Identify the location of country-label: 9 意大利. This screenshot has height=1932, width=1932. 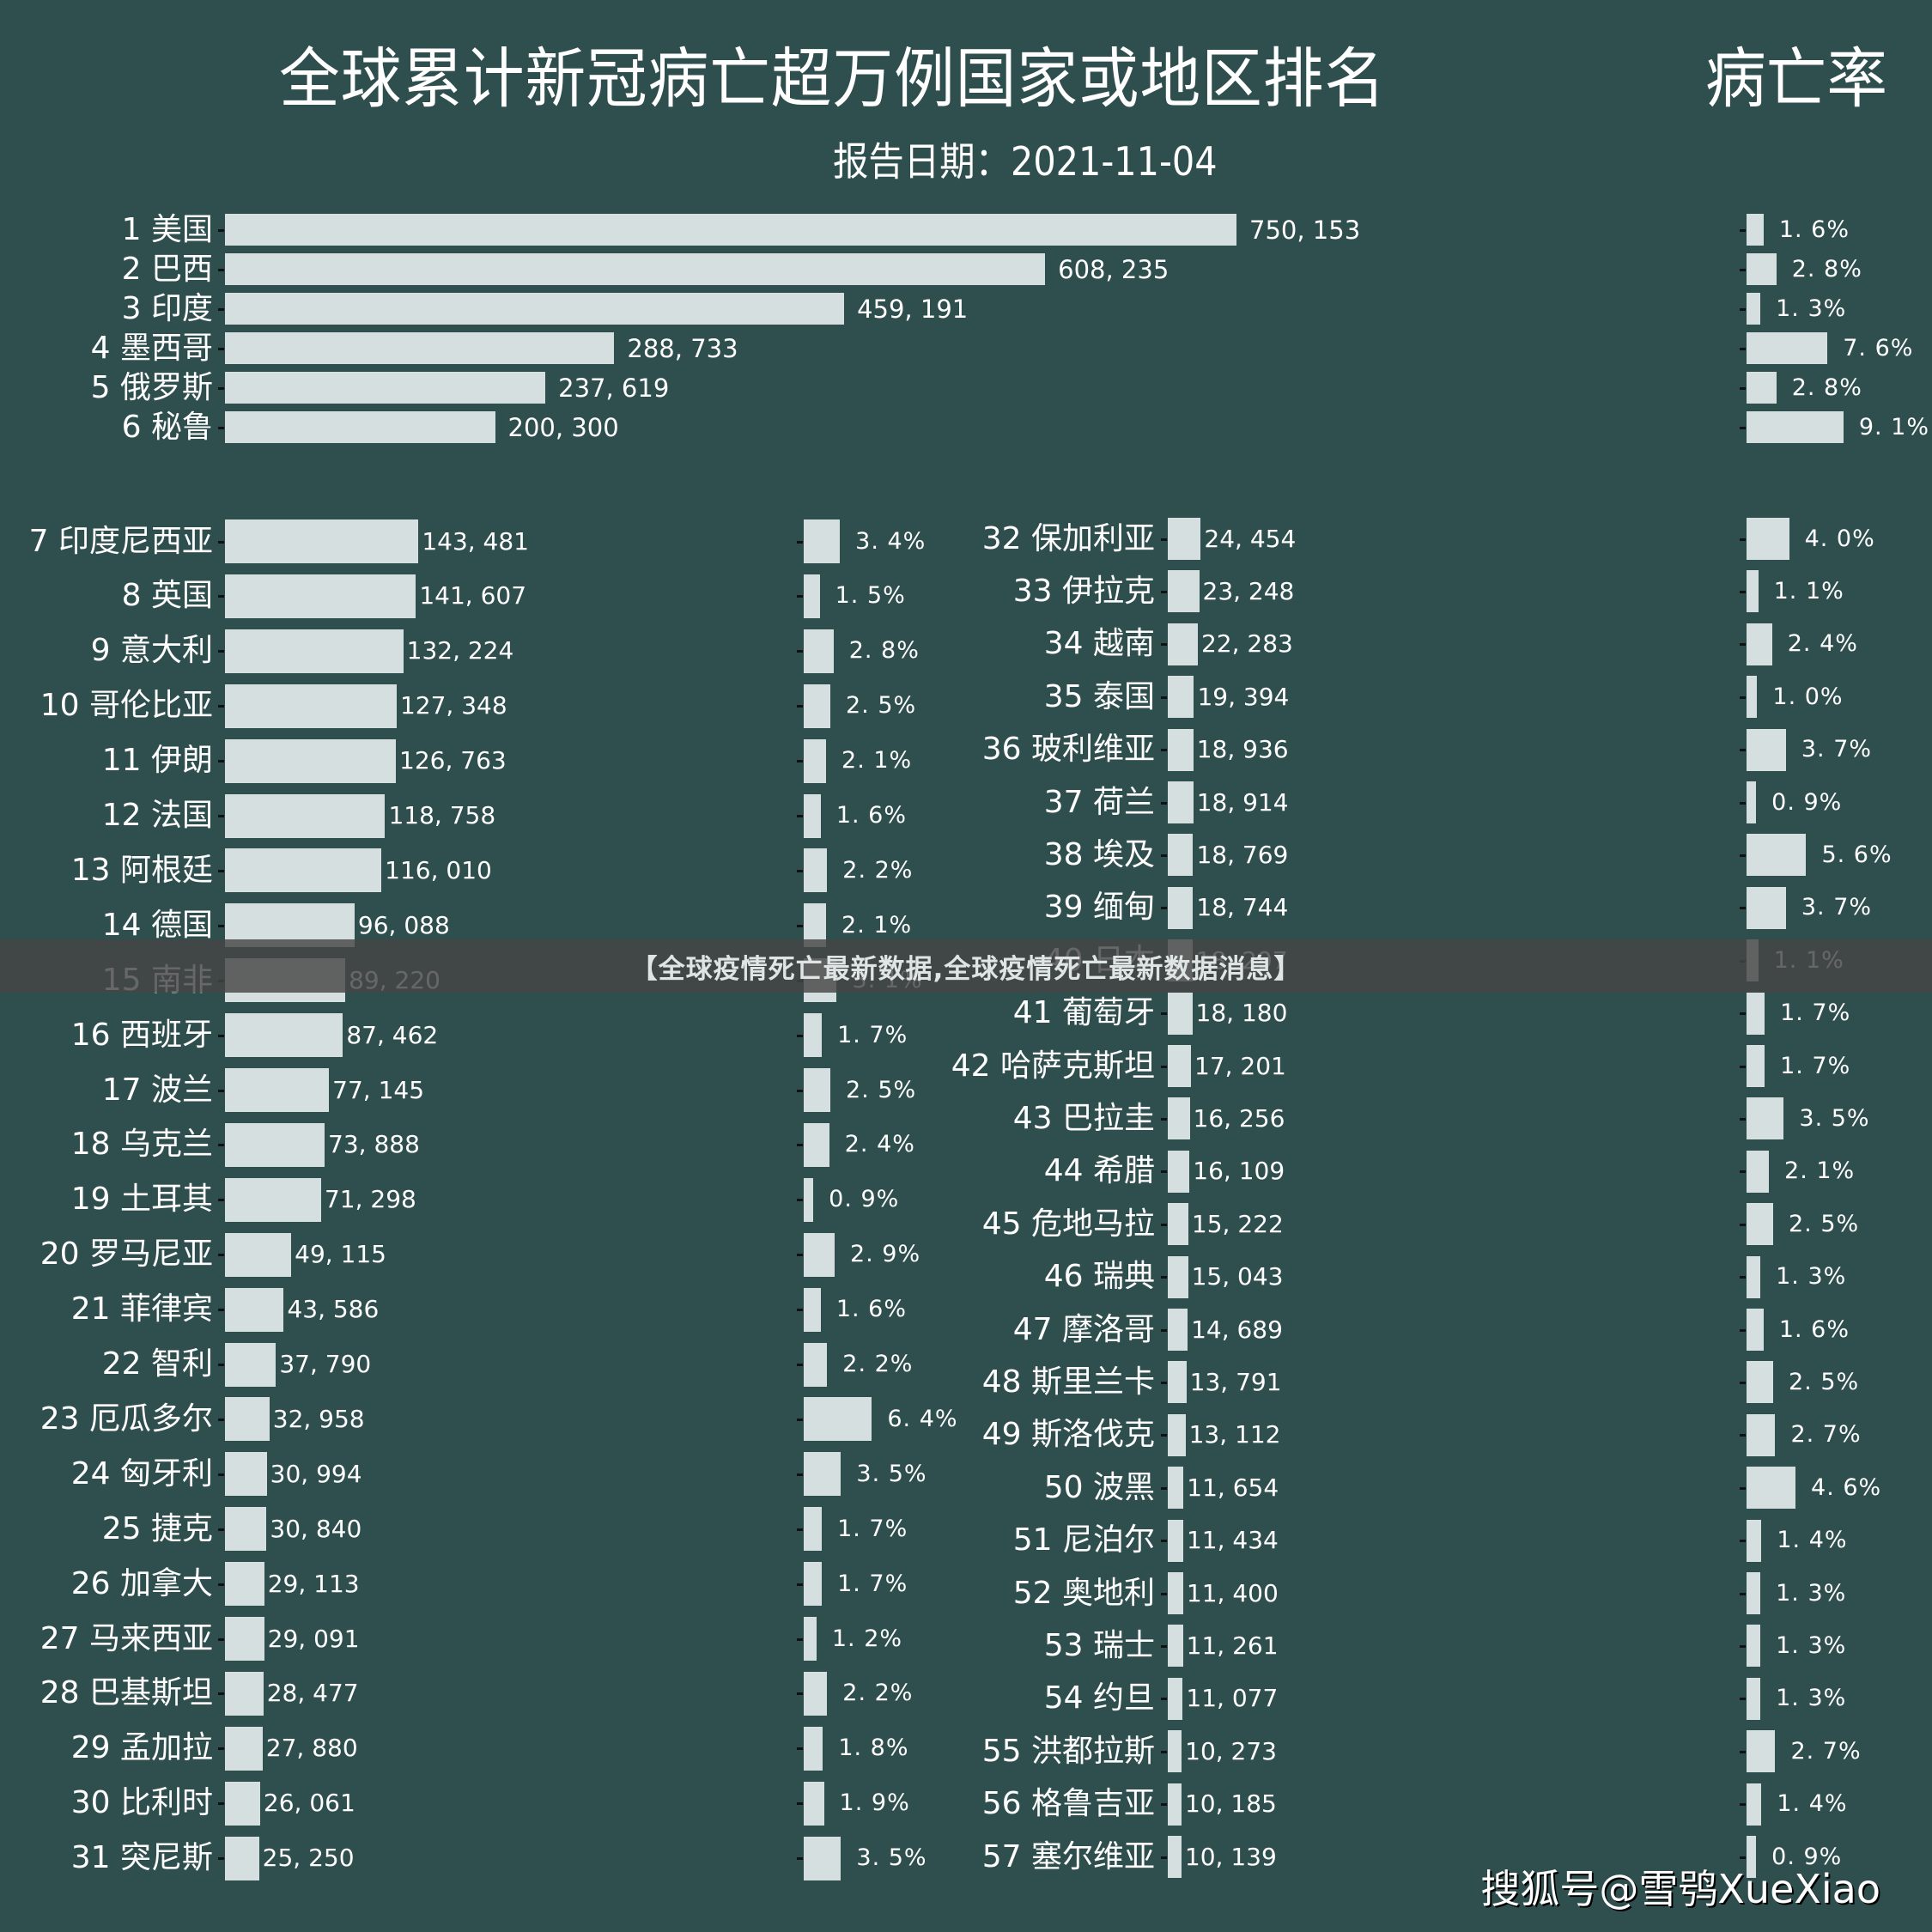
(151, 651).